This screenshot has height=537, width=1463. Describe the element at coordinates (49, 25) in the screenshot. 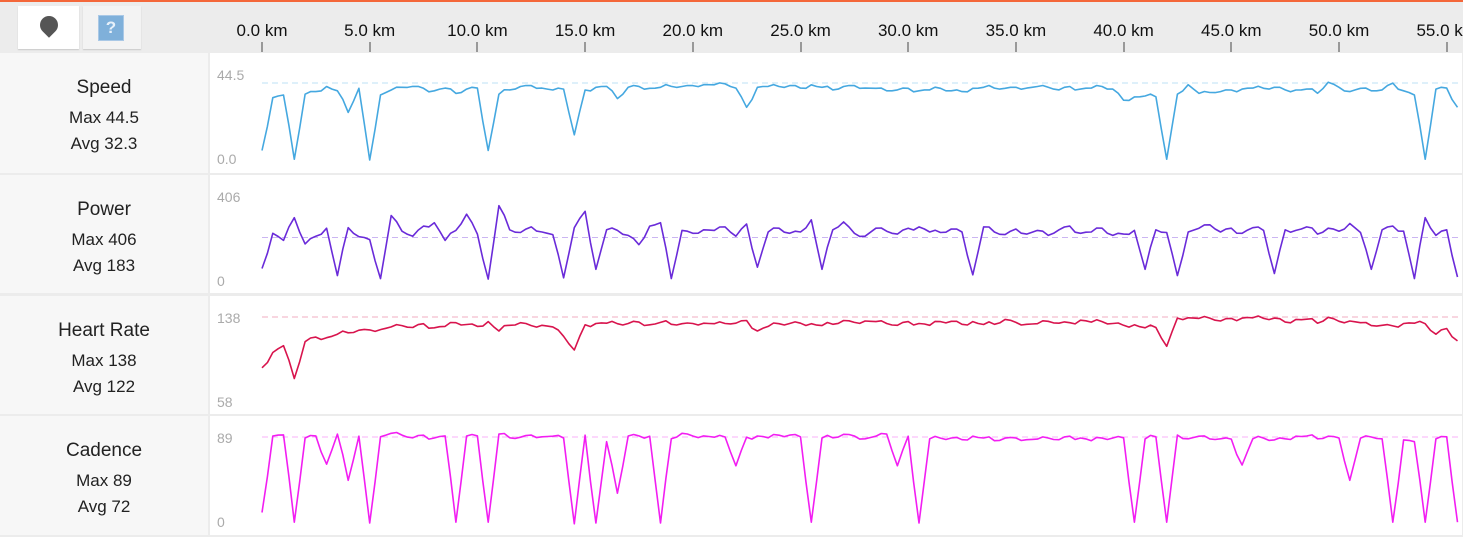

I see `map-pin-icon` at that location.